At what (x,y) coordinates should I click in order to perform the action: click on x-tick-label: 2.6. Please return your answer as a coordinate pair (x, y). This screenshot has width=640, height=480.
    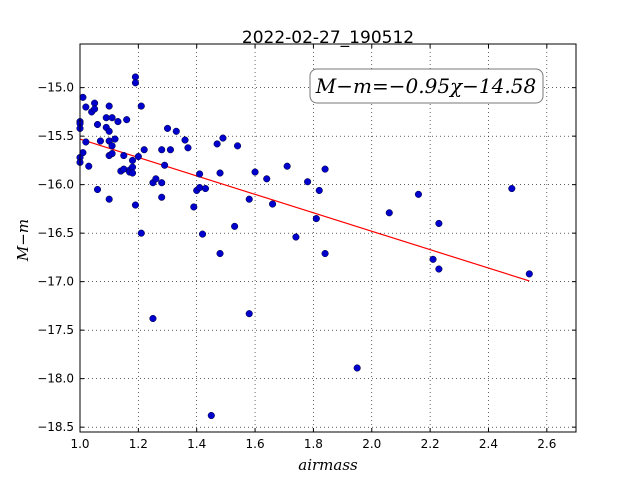
    Looking at the image, I should click on (546, 444).